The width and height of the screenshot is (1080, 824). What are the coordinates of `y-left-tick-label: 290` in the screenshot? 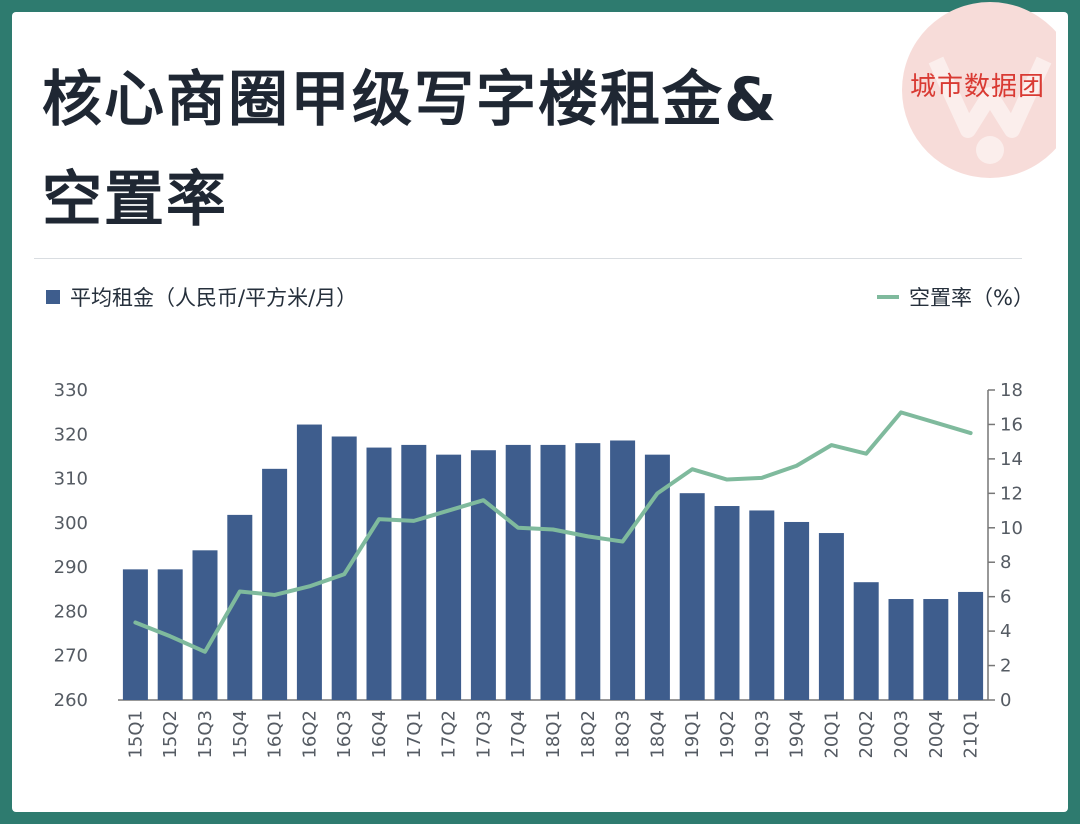 It's located at (71, 567).